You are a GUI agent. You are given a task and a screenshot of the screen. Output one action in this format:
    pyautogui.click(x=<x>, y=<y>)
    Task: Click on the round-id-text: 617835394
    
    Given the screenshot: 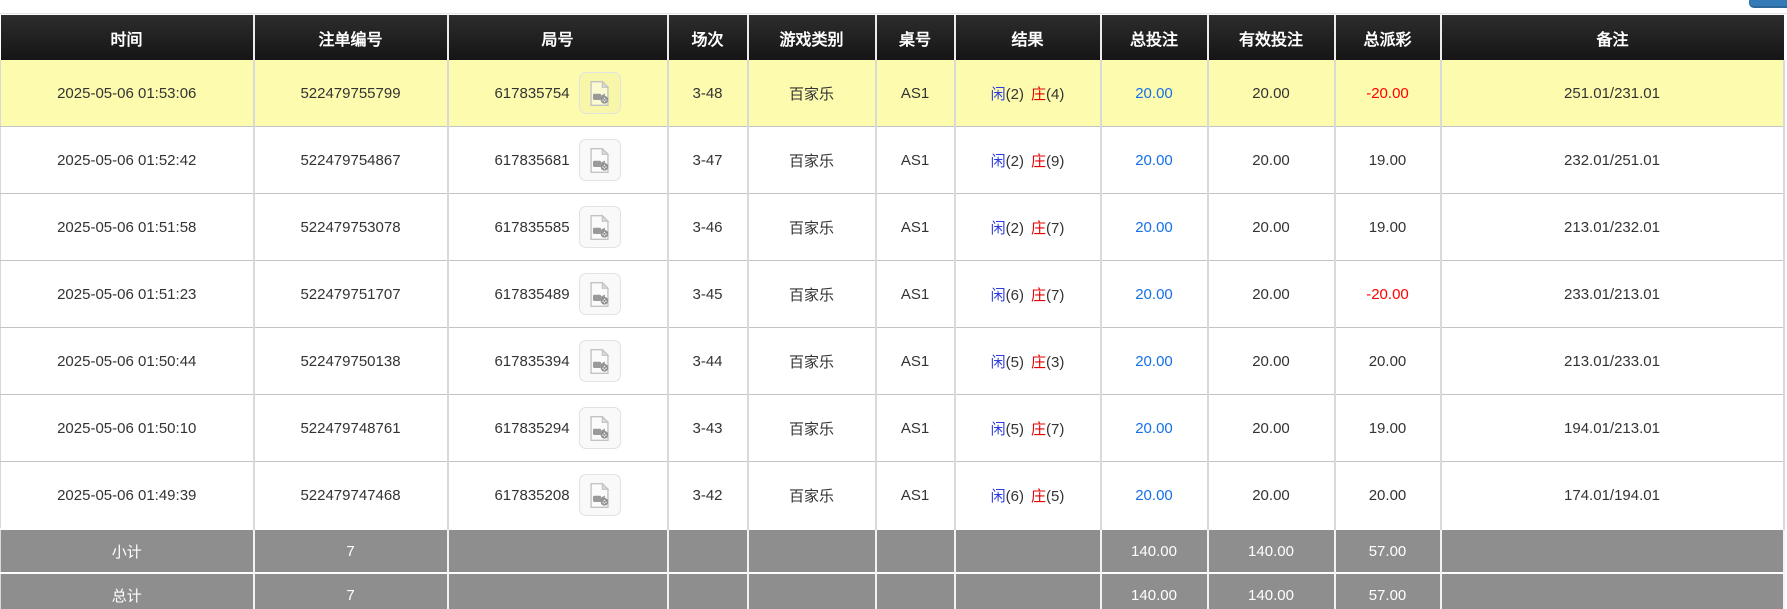 What is the action you would take?
    pyautogui.click(x=532, y=361)
    